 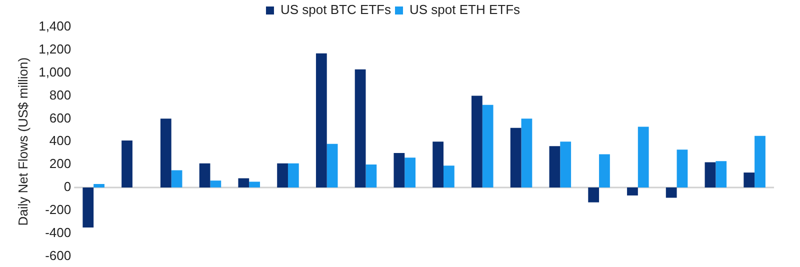 What do you see at coordinates (55, 72) in the screenshot?
I see `y-tick-label: 1,000` at bounding box center [55, 72].